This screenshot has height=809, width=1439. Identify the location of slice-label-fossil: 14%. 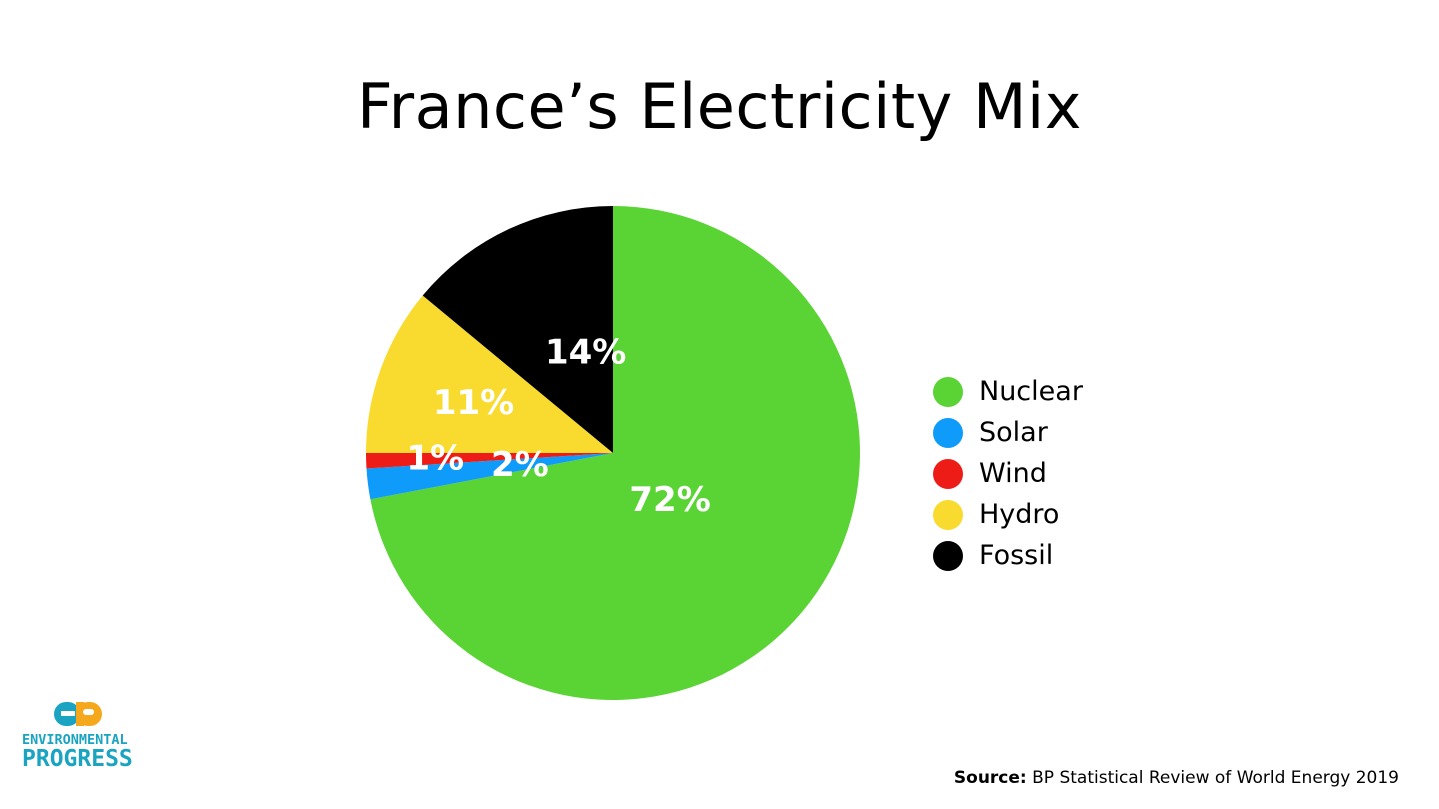
(585, 352).